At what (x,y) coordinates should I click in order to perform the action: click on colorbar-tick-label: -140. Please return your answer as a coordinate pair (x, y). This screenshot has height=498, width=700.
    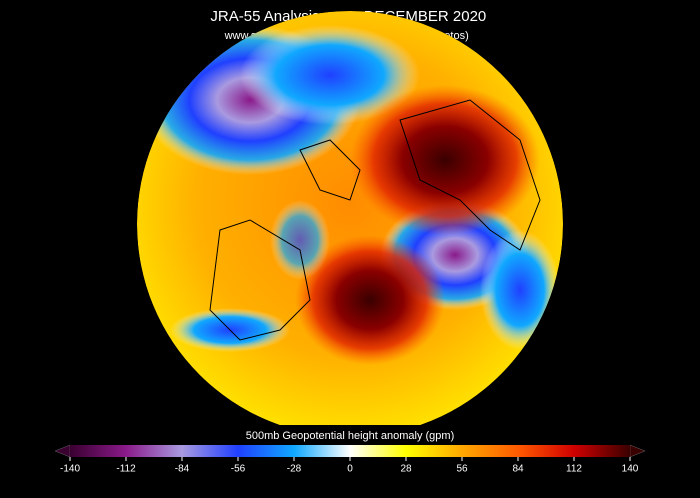
    Looking at the image, I should click on (70, 469).